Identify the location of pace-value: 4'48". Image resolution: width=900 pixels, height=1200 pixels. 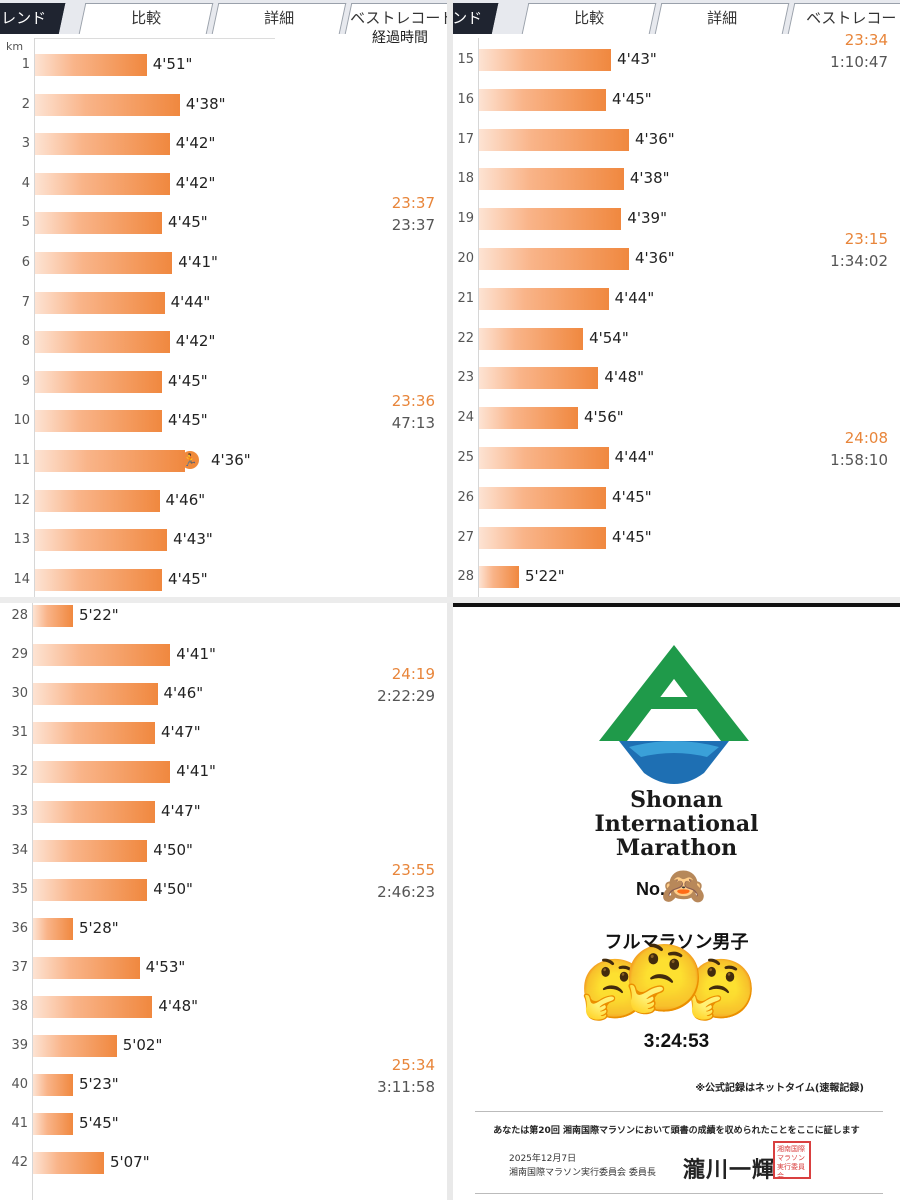
(178, 1006).